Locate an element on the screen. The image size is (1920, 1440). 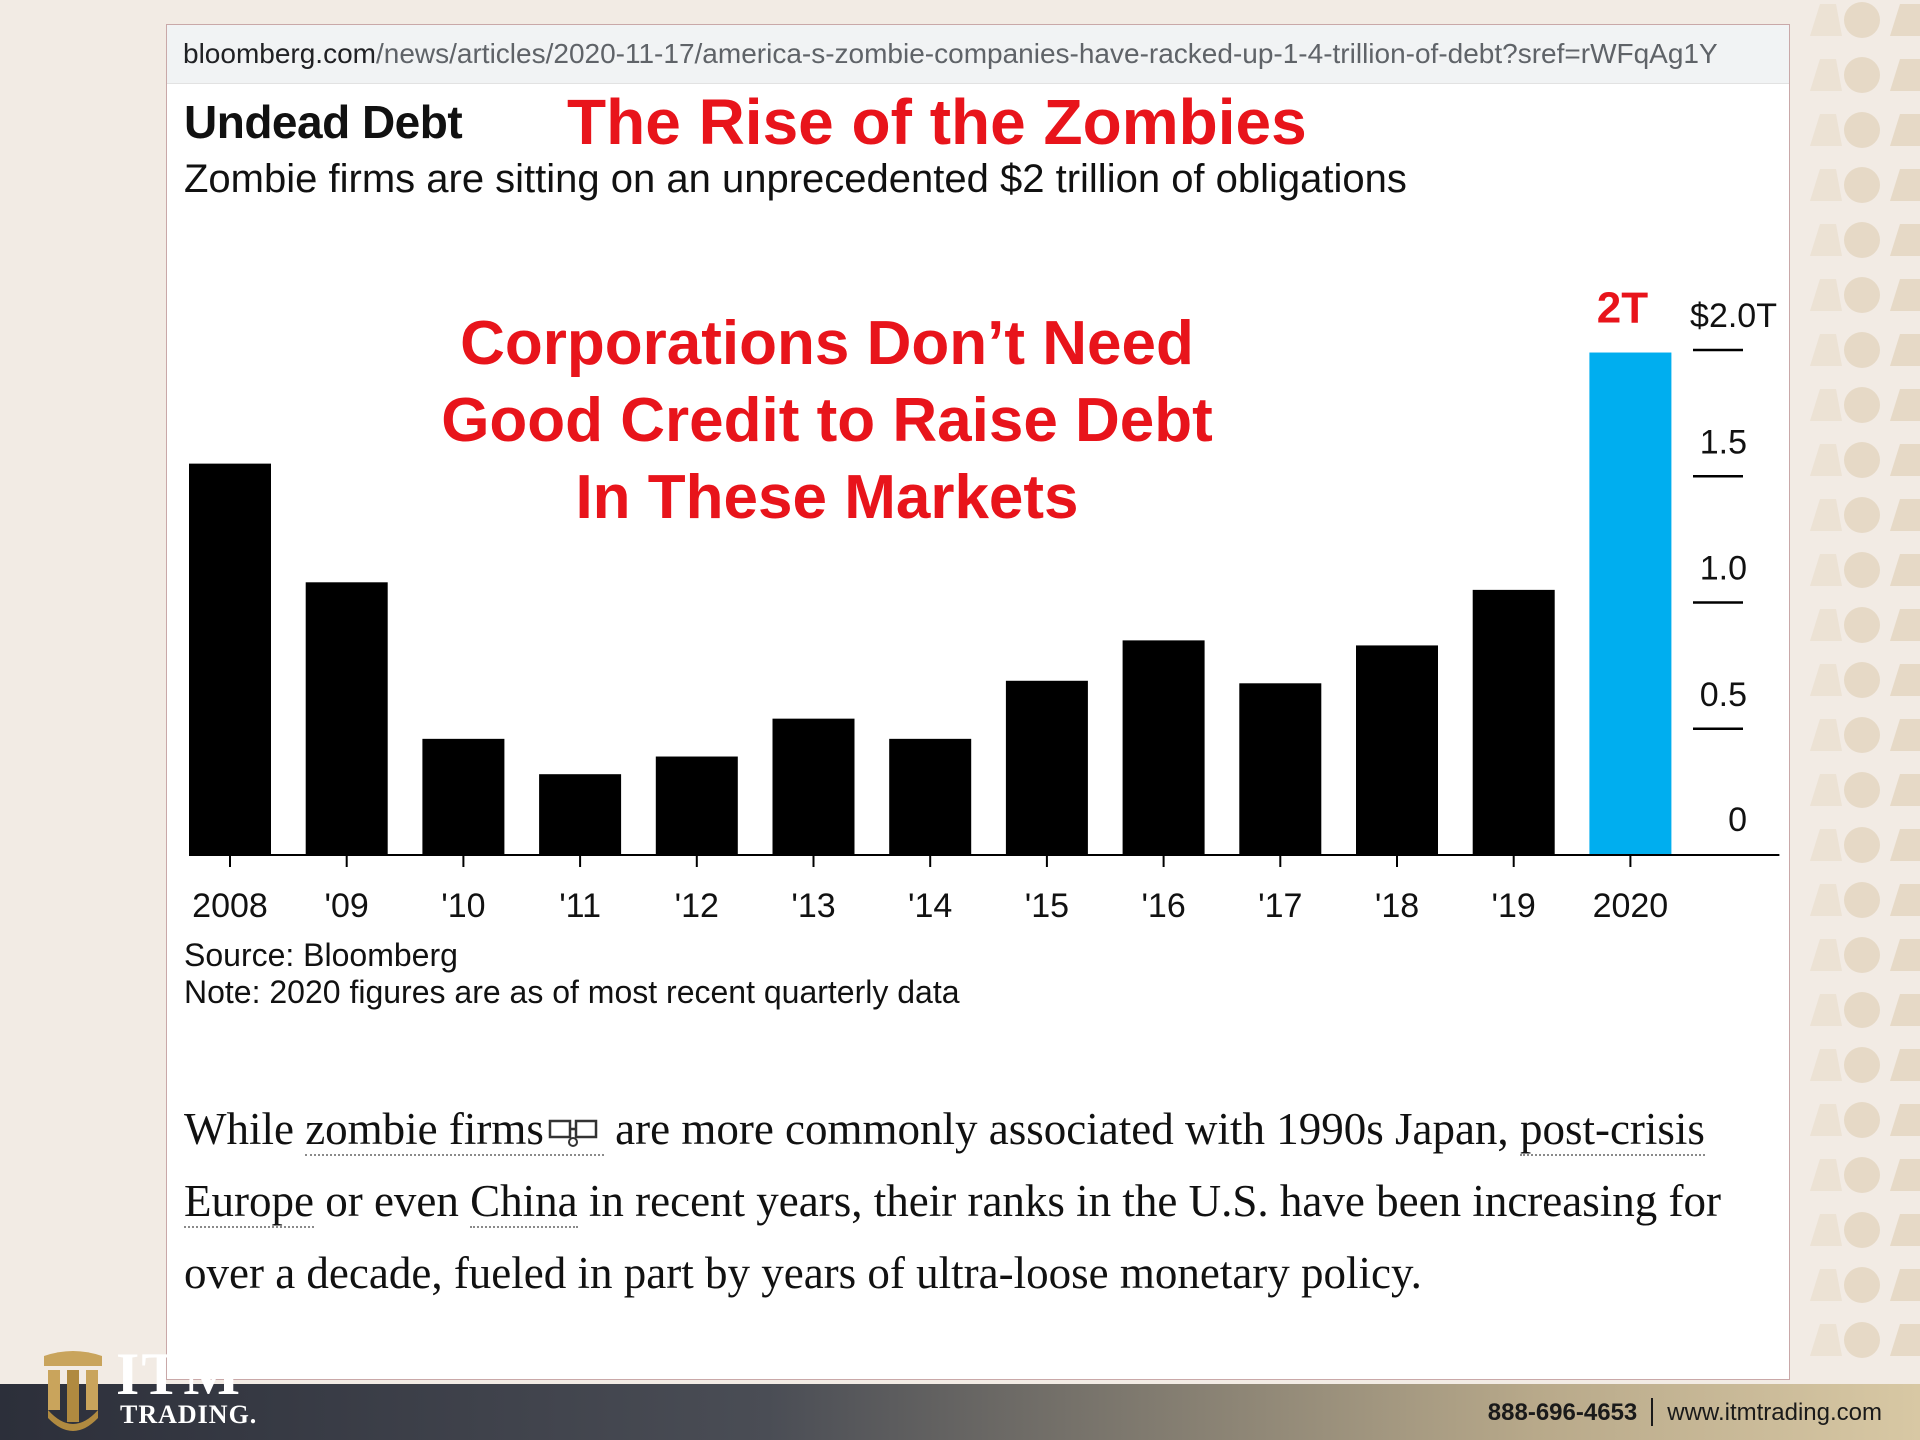
url-domain: bloomberg.com is located at coordinates (279, 53).